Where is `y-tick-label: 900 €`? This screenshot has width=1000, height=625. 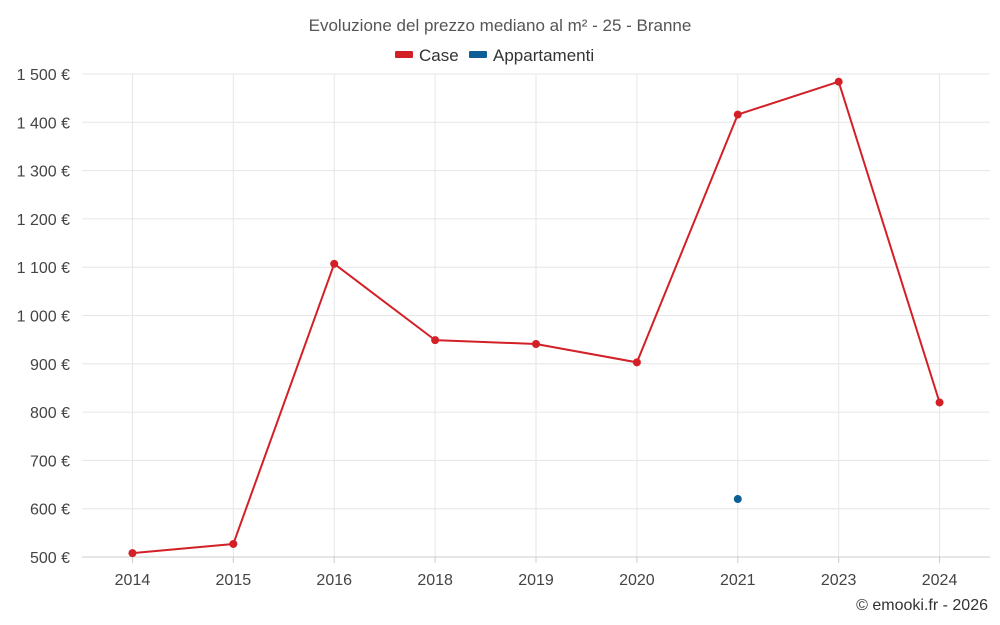
y-tick-label: 900 € is located at coordinates (50, 365).